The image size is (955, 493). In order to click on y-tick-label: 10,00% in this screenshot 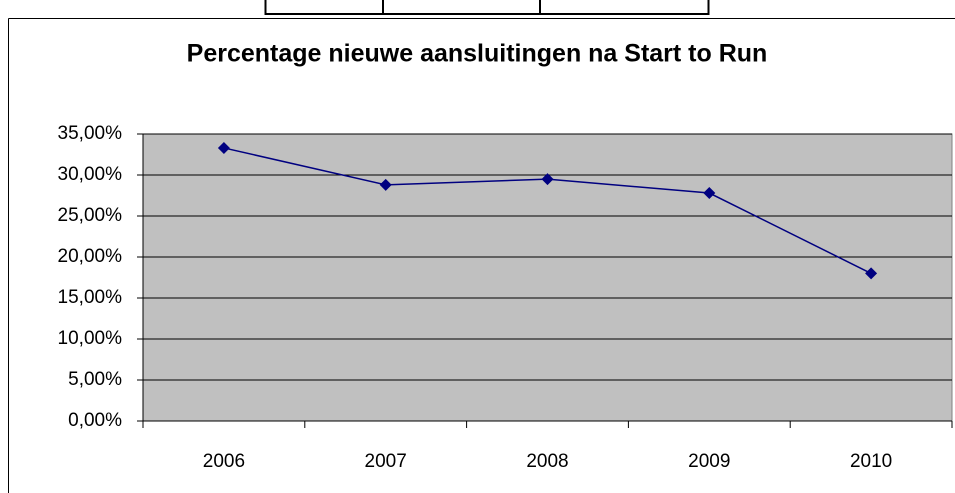, I will do `click(90, 338)`.